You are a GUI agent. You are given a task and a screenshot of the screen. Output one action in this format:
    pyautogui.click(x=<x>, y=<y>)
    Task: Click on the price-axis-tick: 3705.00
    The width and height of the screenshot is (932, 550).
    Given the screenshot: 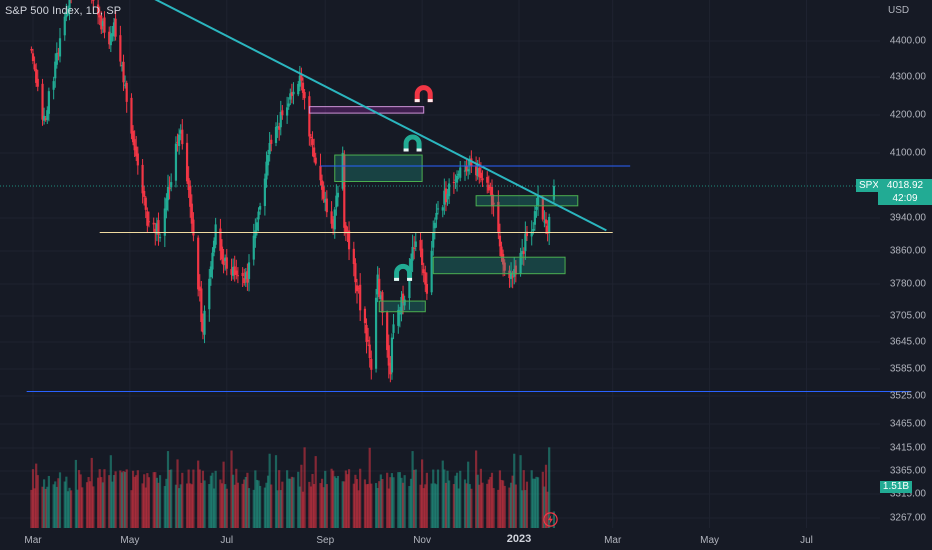 What is the action you would take?
    pyautogui.click(x=907, y=316)
    